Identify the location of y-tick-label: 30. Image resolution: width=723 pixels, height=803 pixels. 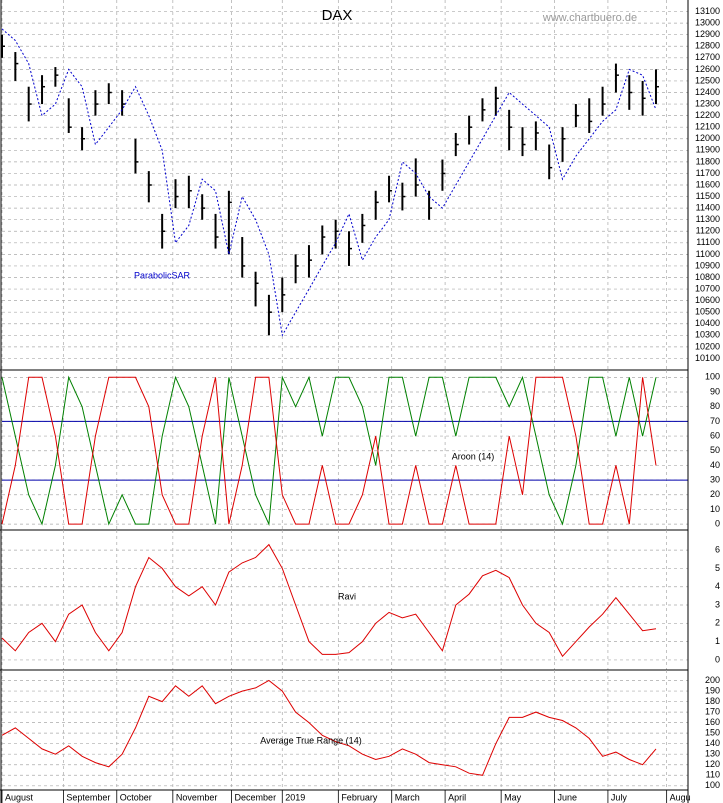
(715, 479).